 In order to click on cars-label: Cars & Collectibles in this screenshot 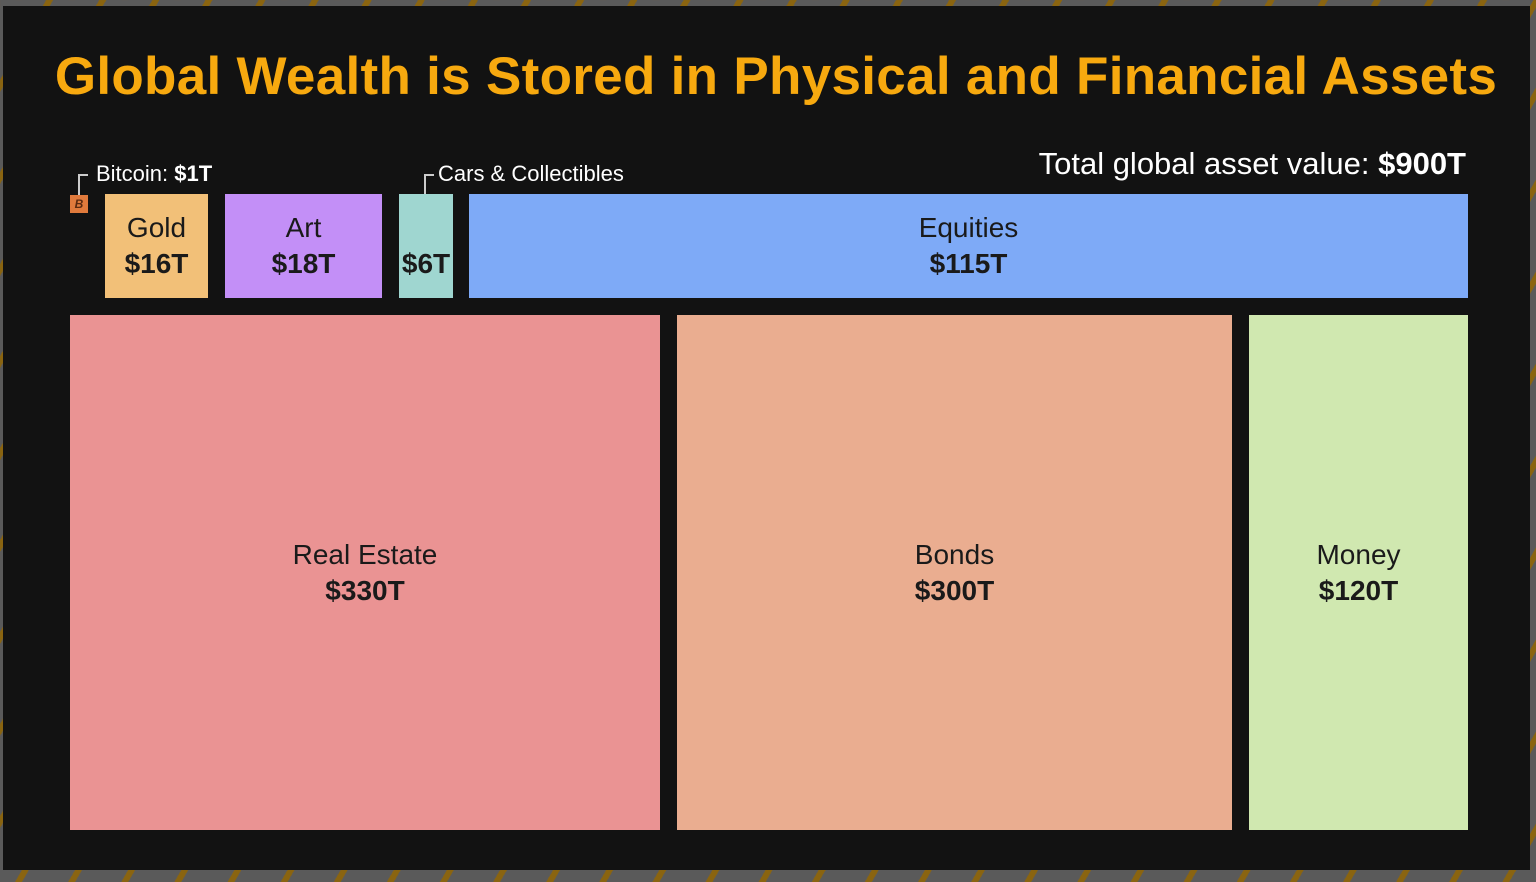, I will do `click(531, 173)`.